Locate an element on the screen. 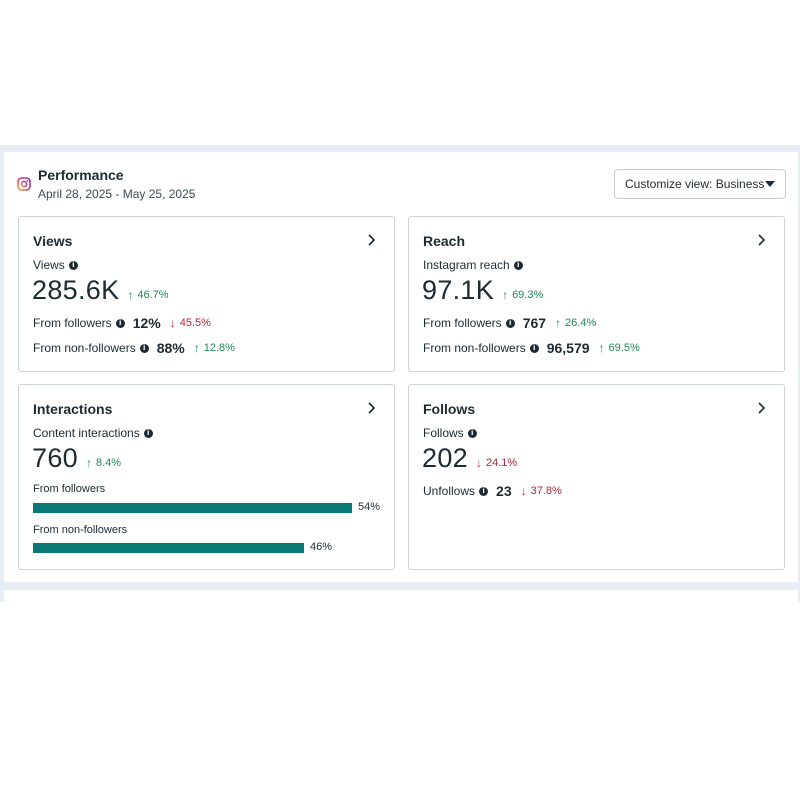 This screenshot has height=800, width=800. metric-label: Instagram reach i is located at coordinates (473, 265).